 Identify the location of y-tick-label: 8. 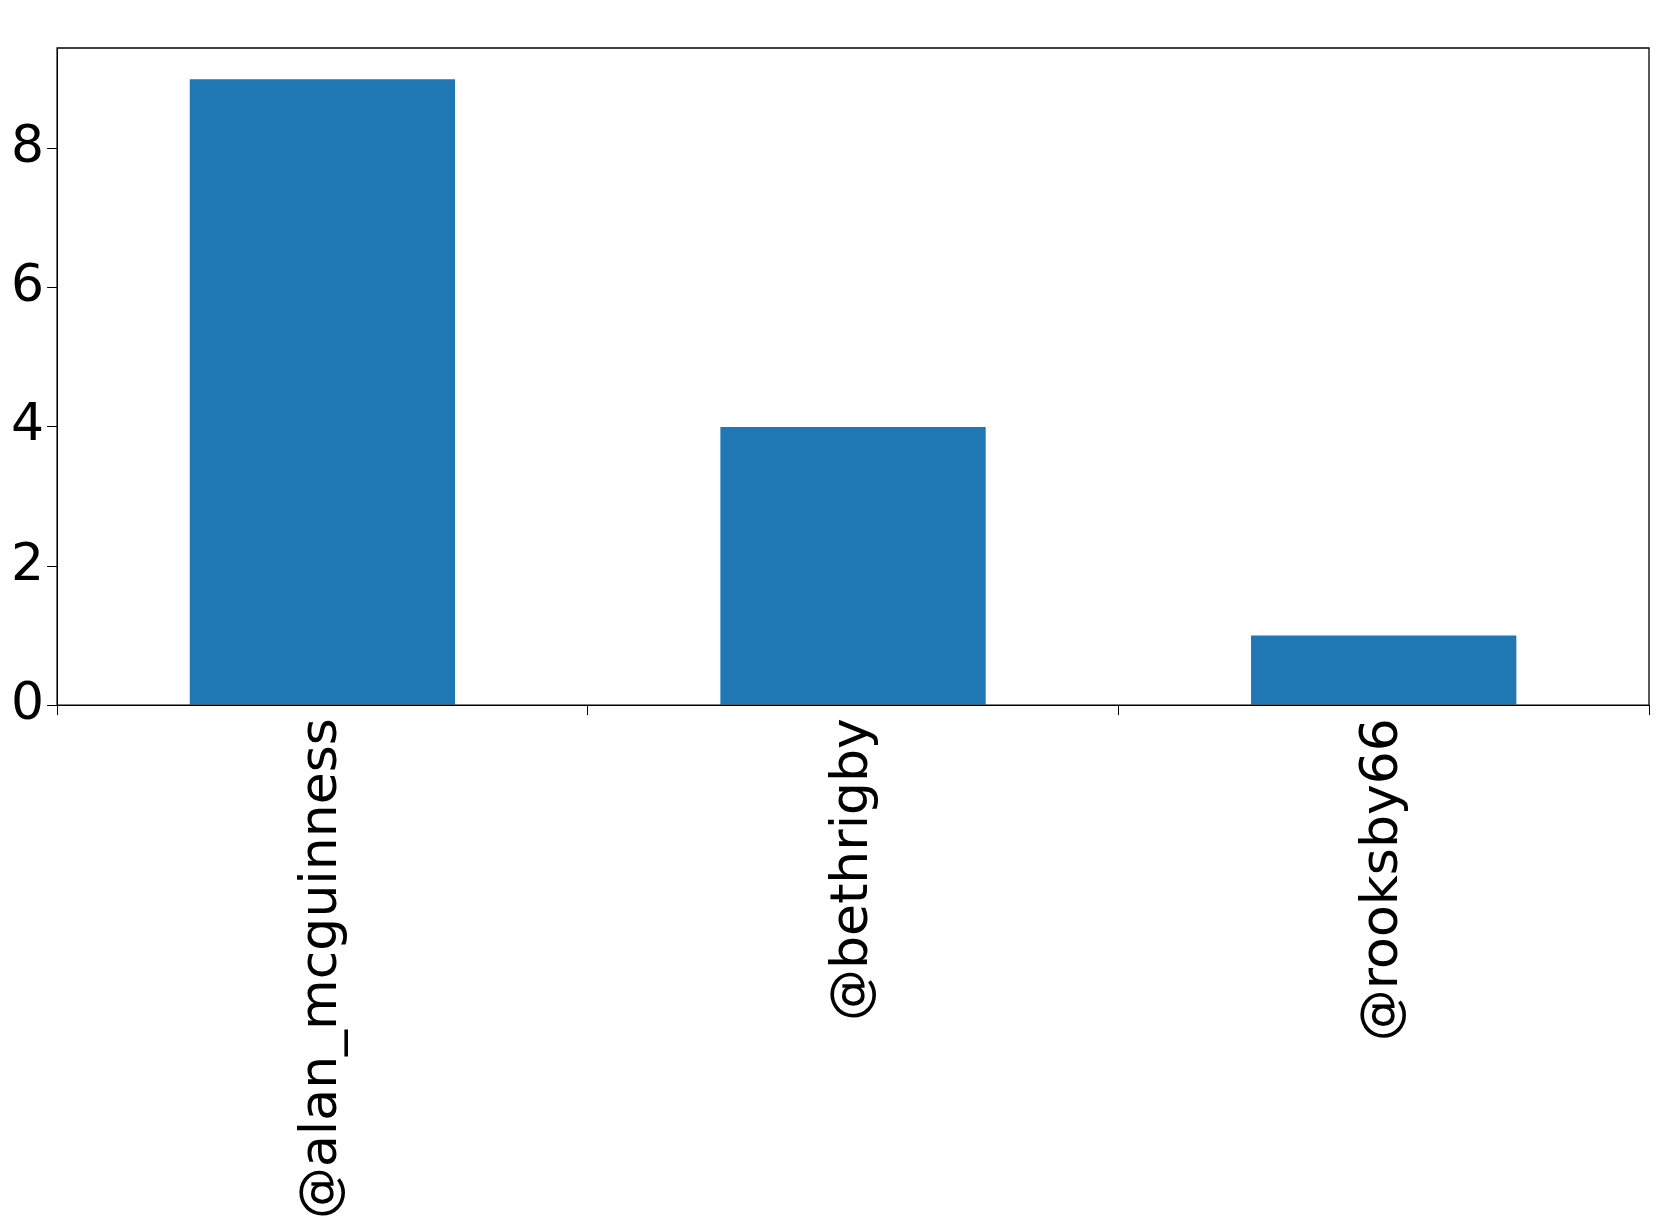
(27, 144).